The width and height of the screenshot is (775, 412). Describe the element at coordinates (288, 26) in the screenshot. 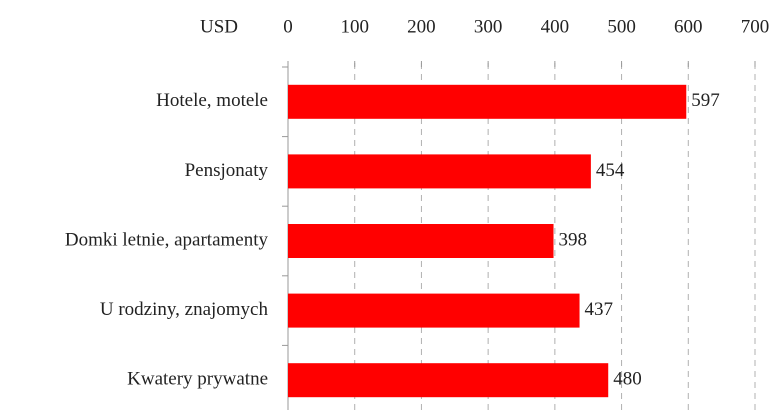

I see `x-tick-label: 0` at that location.